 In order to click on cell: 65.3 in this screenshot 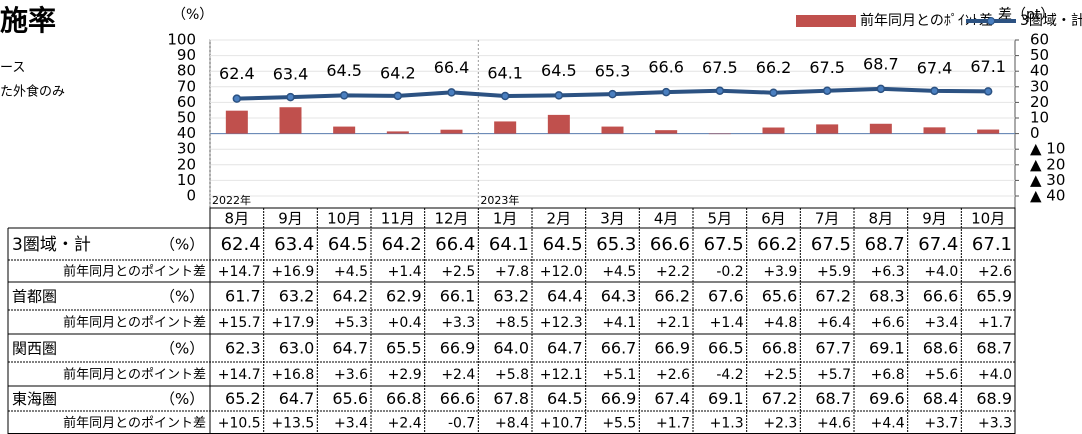, I will do `click(616, 244)`.